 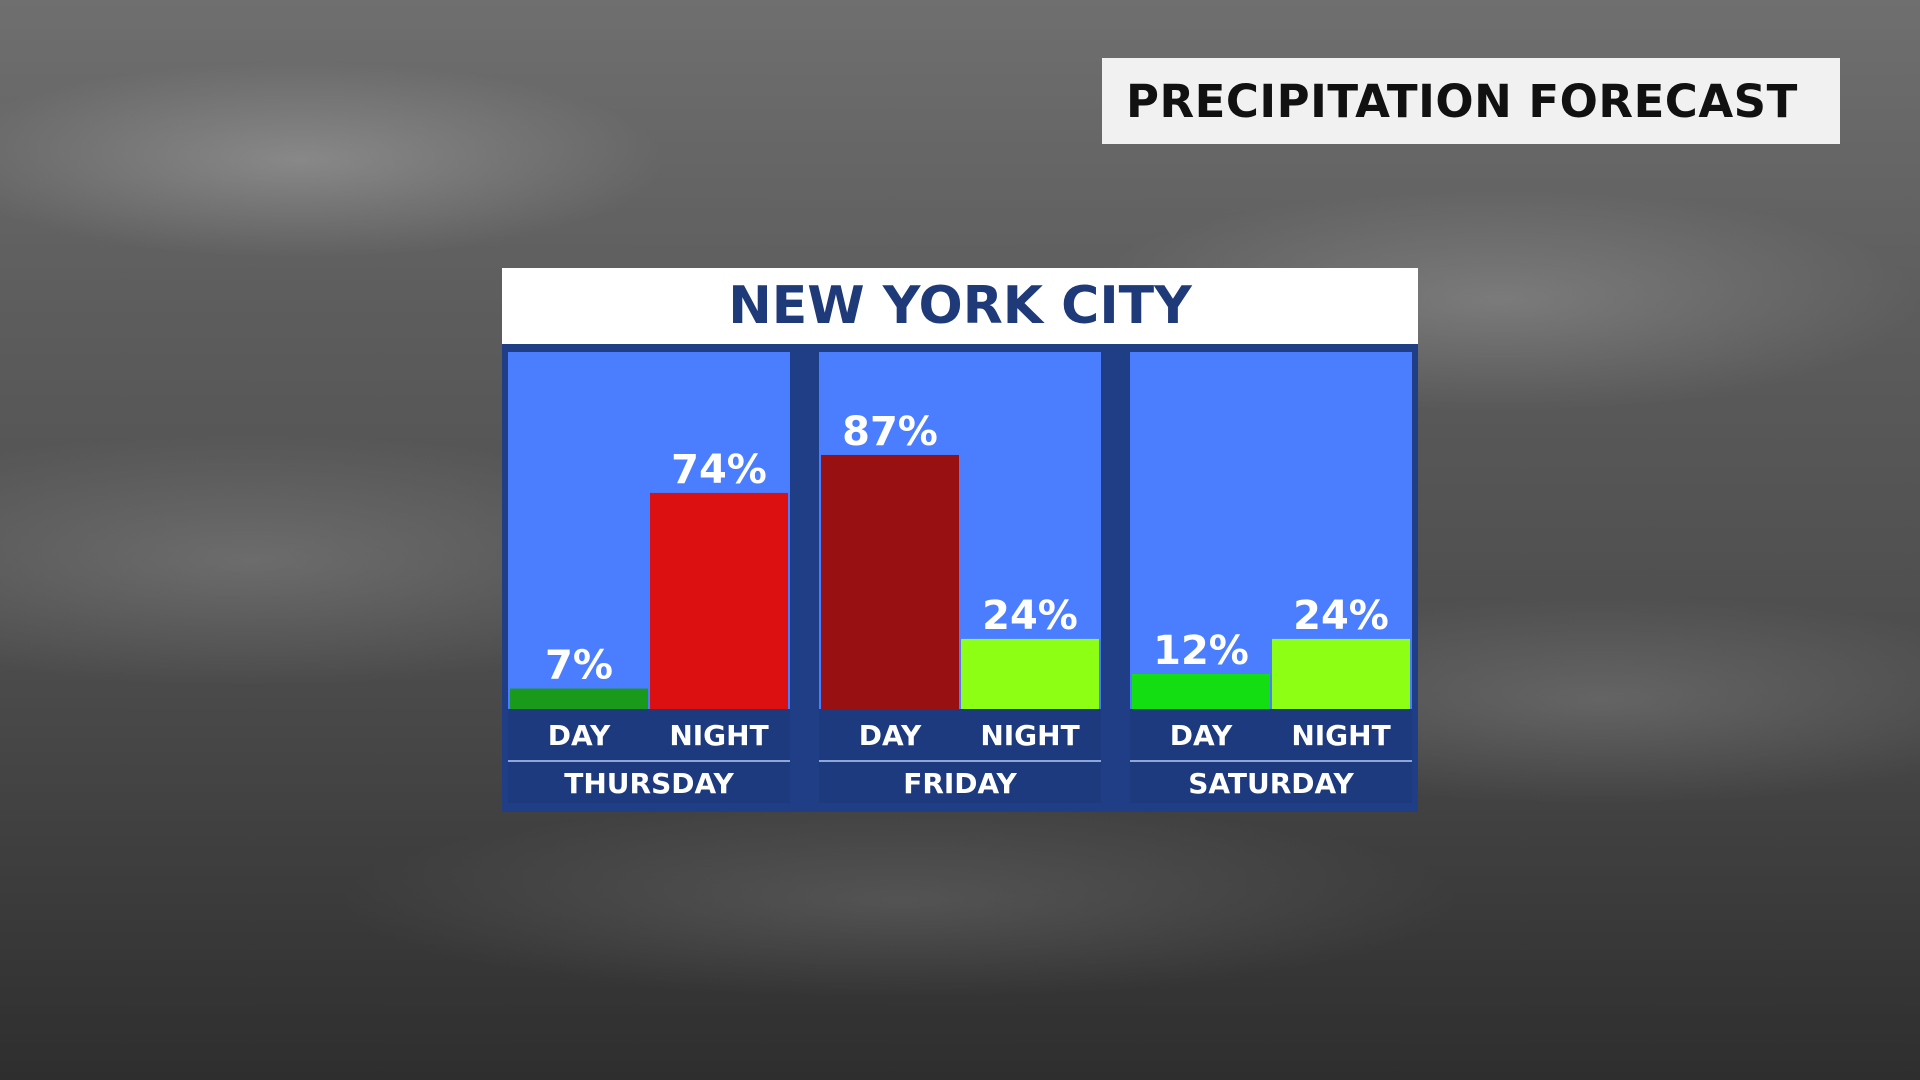 I want to click on bar-saturday-day, so click(x=1201, y=691).